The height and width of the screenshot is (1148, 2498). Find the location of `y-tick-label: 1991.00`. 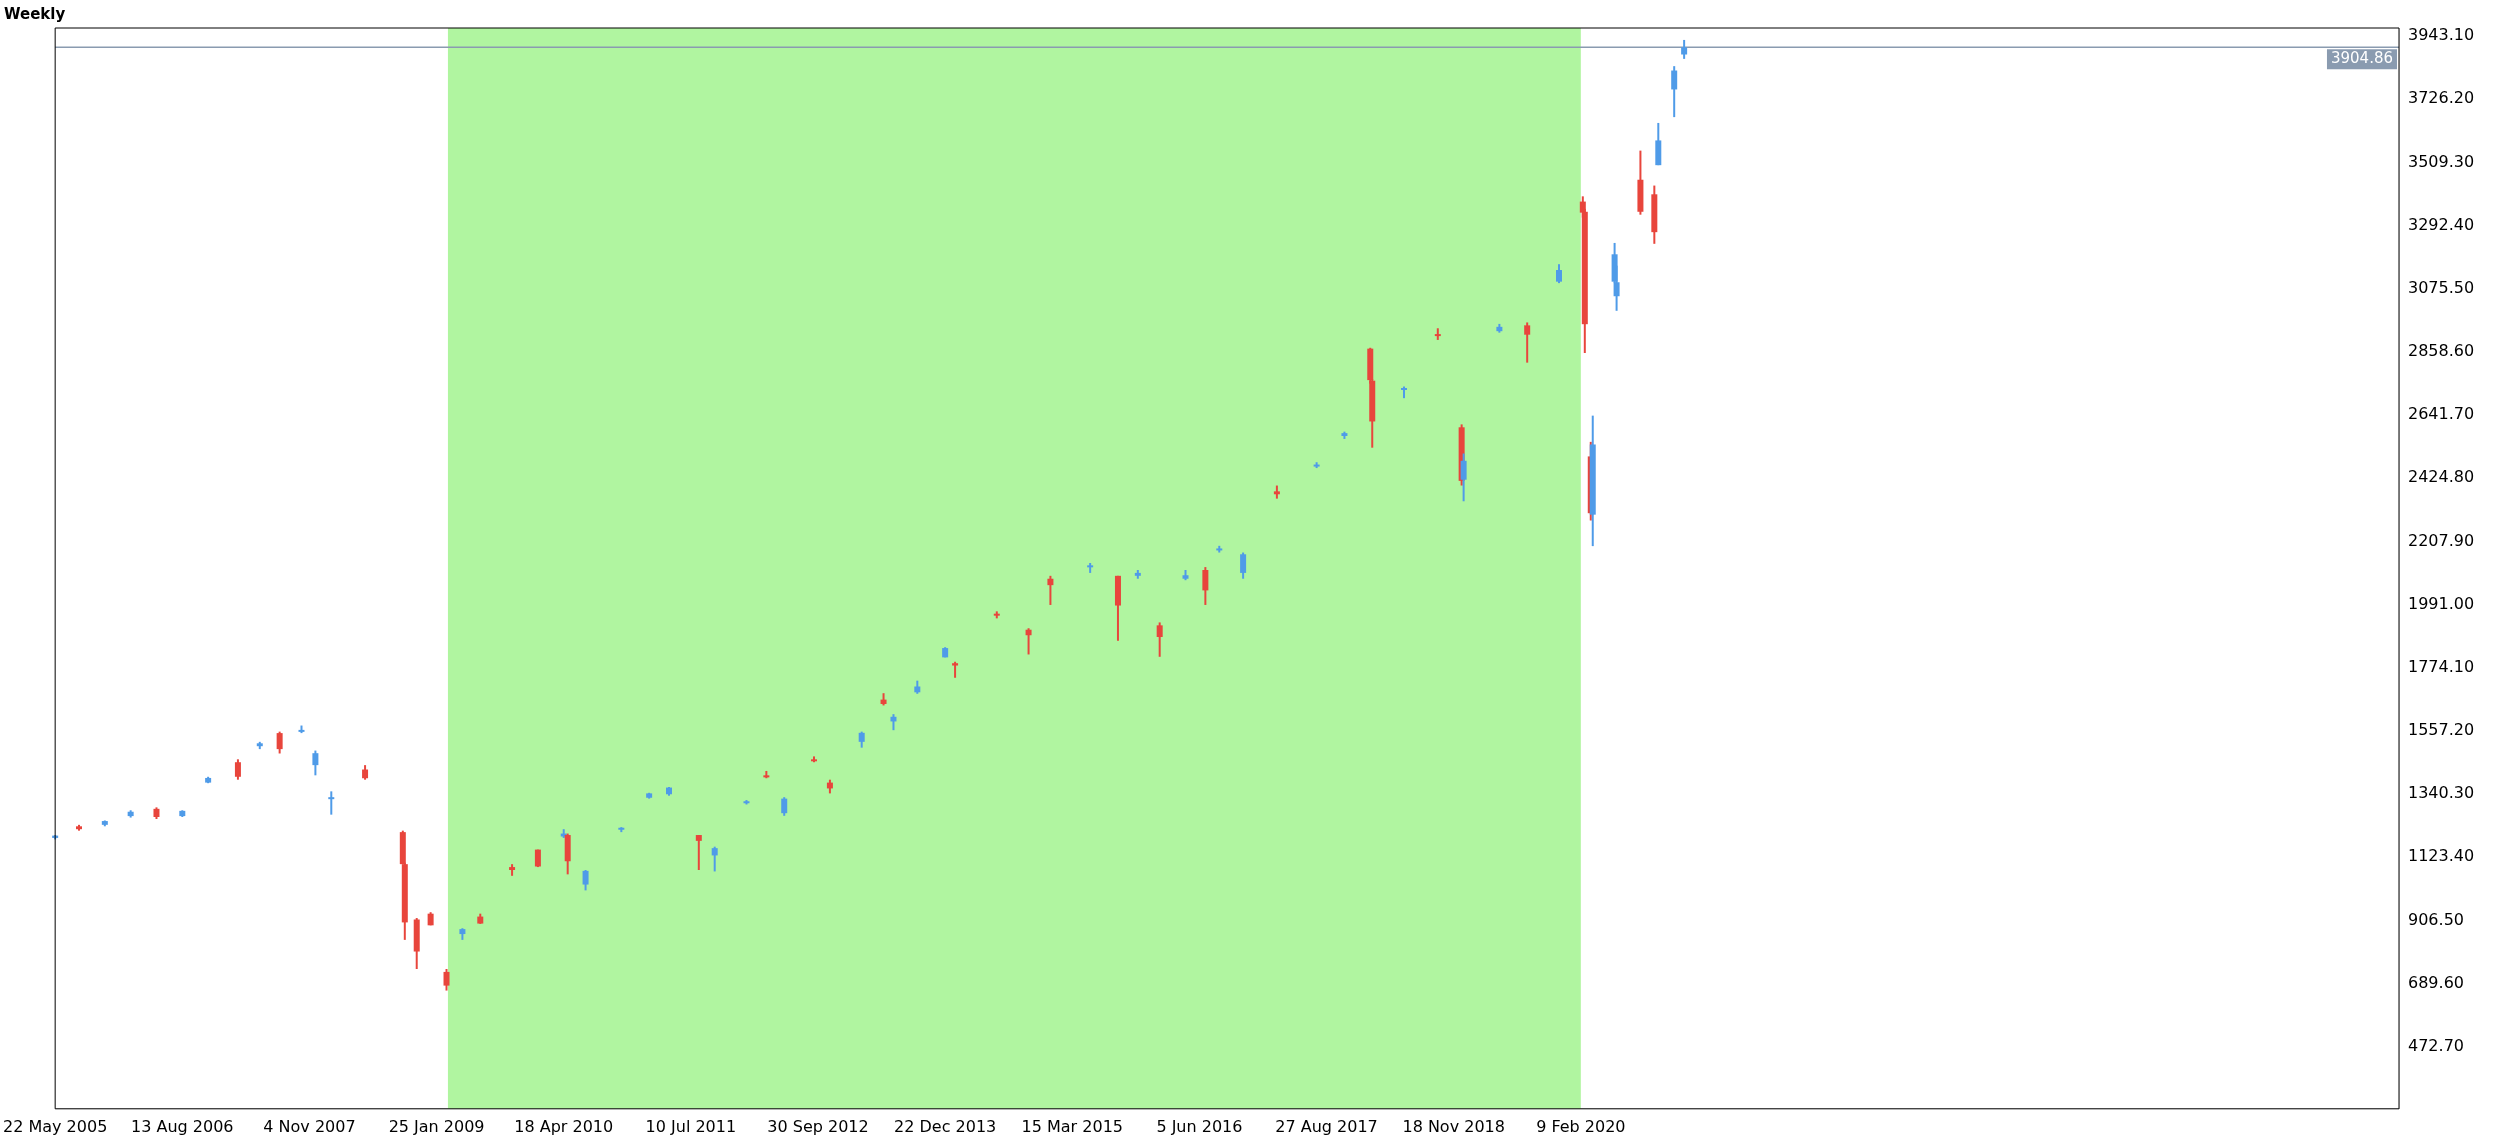

y-tick-label: 1991.00 is located at coordinates (2441, 603).